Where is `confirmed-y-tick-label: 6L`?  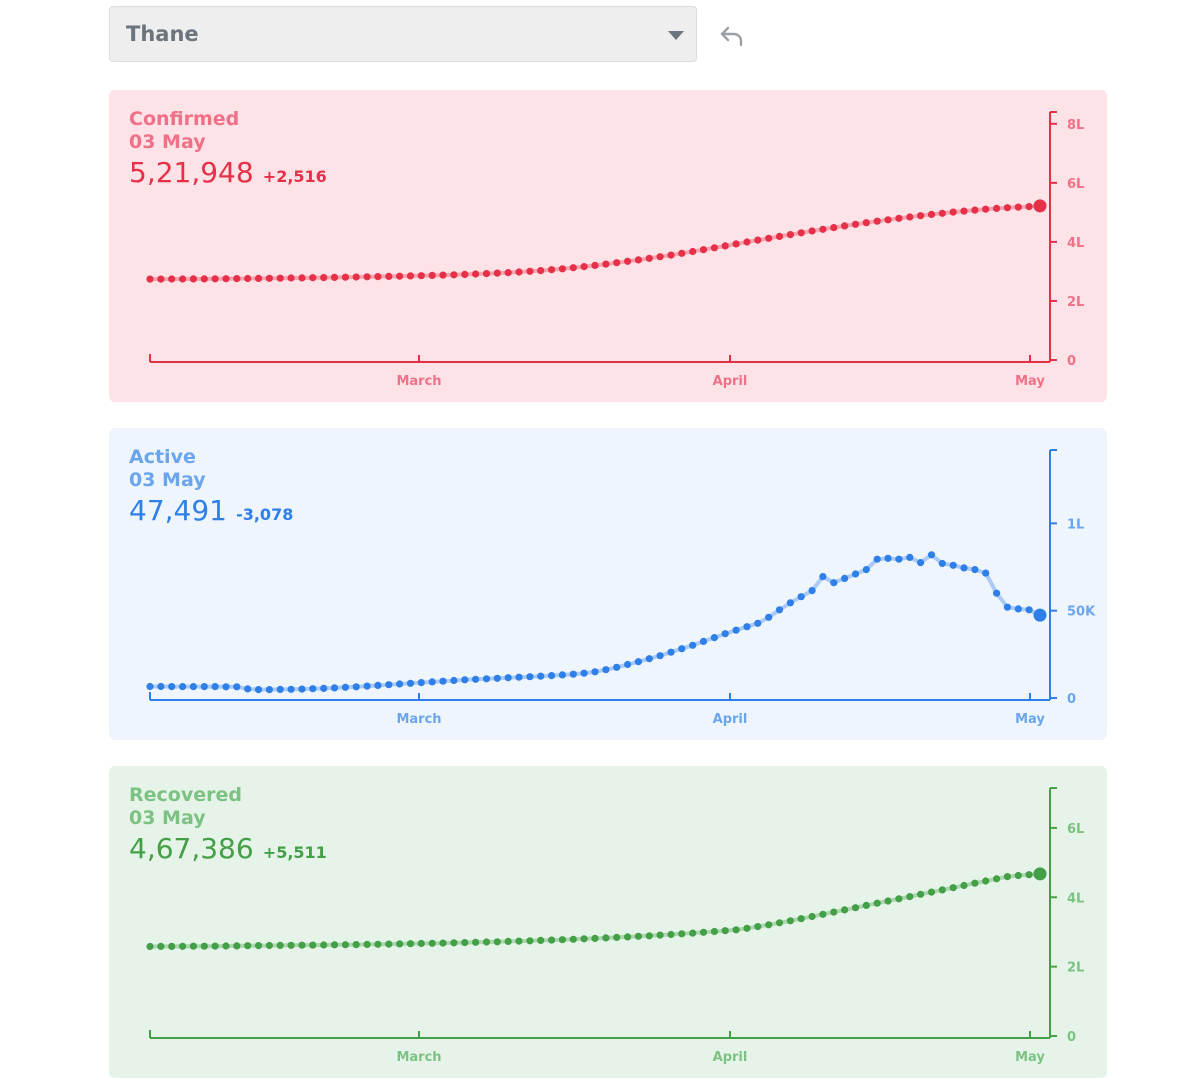
confirmed-y-tick-label: 6L is located at coordinates (1075, 184).